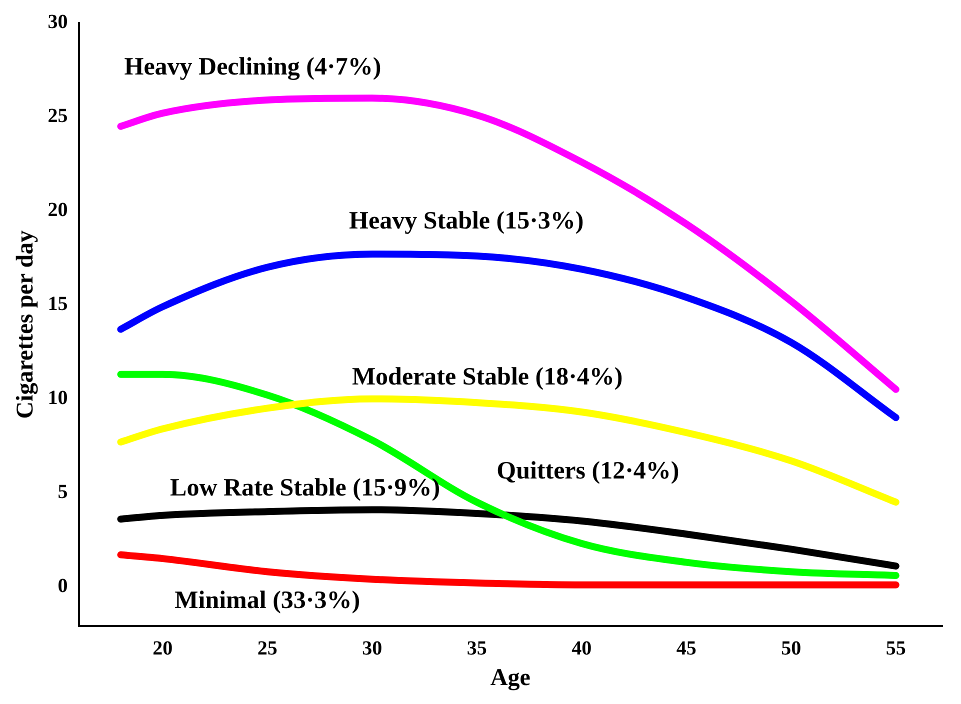 This screenshot has height=704, width=961. What do you see at coordinates (686, 648) in the screenshot?
I see `x-tick-label: 45` at bounding box center [686, 648].